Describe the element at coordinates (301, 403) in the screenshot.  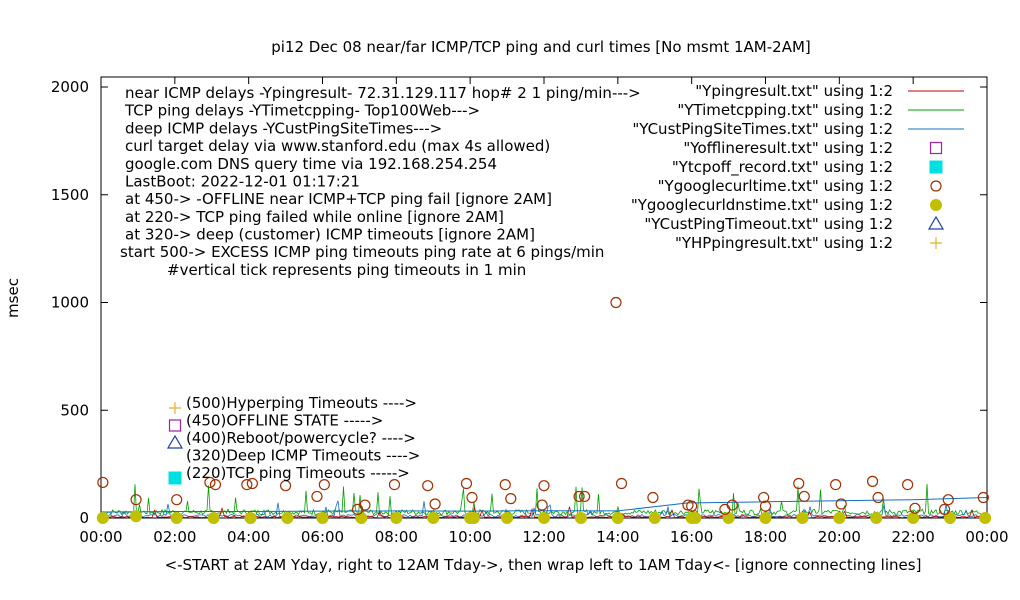
I see `marker-key-label: (500)Hyperping Timeouts ---->` at that location.